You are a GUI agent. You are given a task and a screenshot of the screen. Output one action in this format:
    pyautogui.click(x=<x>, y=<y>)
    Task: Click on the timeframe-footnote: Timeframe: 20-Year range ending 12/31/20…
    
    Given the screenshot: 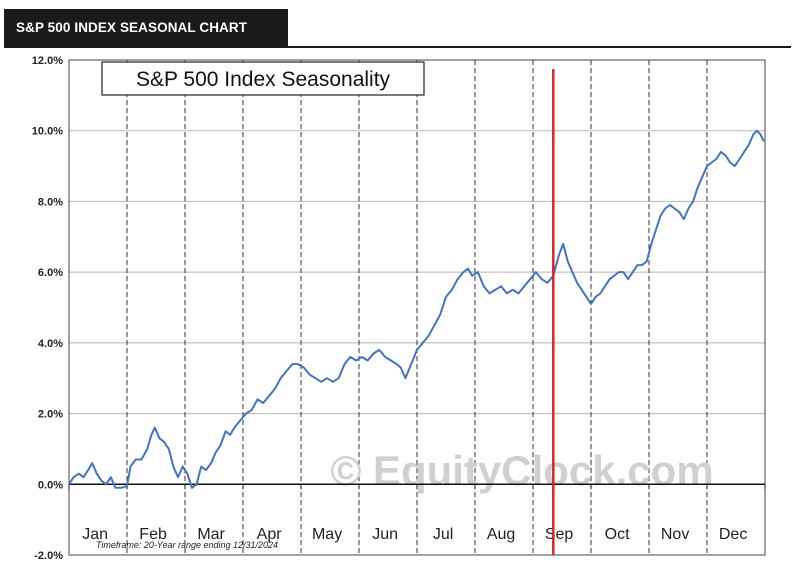 What is the action you would take?
    pyautogui.click(x=187, y=545)
    